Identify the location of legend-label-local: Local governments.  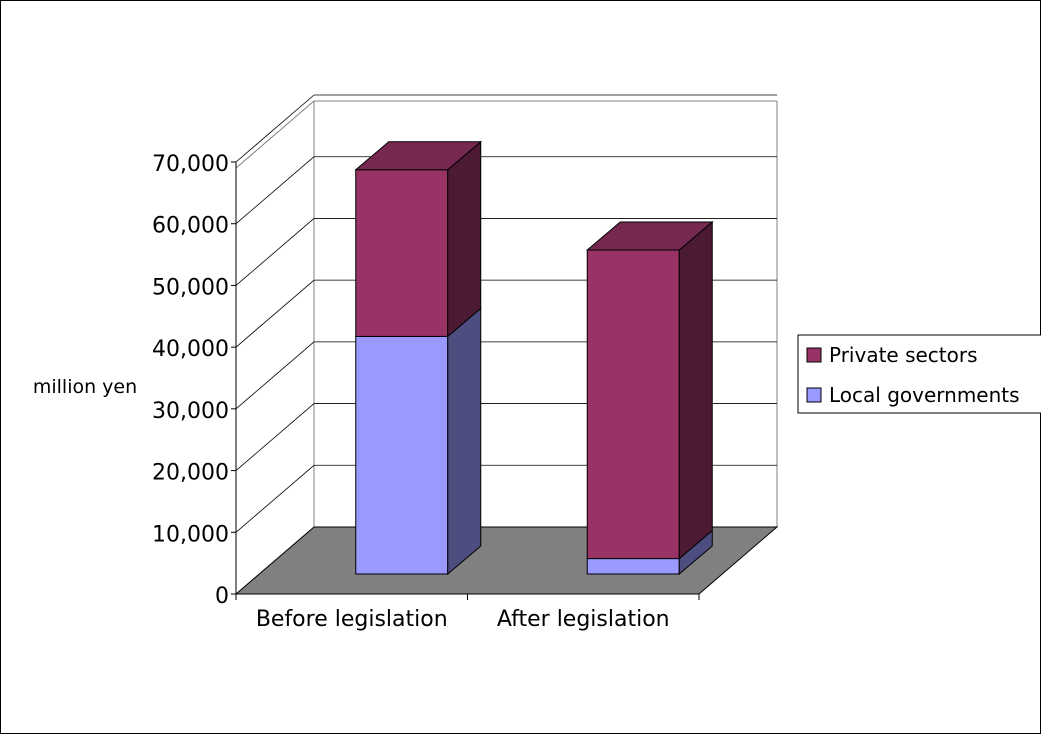
(924, 395).